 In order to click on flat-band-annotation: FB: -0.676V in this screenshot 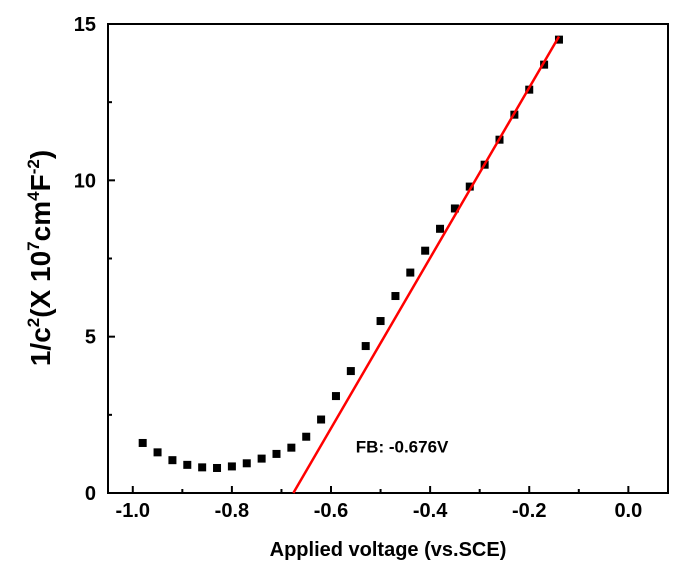, I will do `click(402, 446)`.